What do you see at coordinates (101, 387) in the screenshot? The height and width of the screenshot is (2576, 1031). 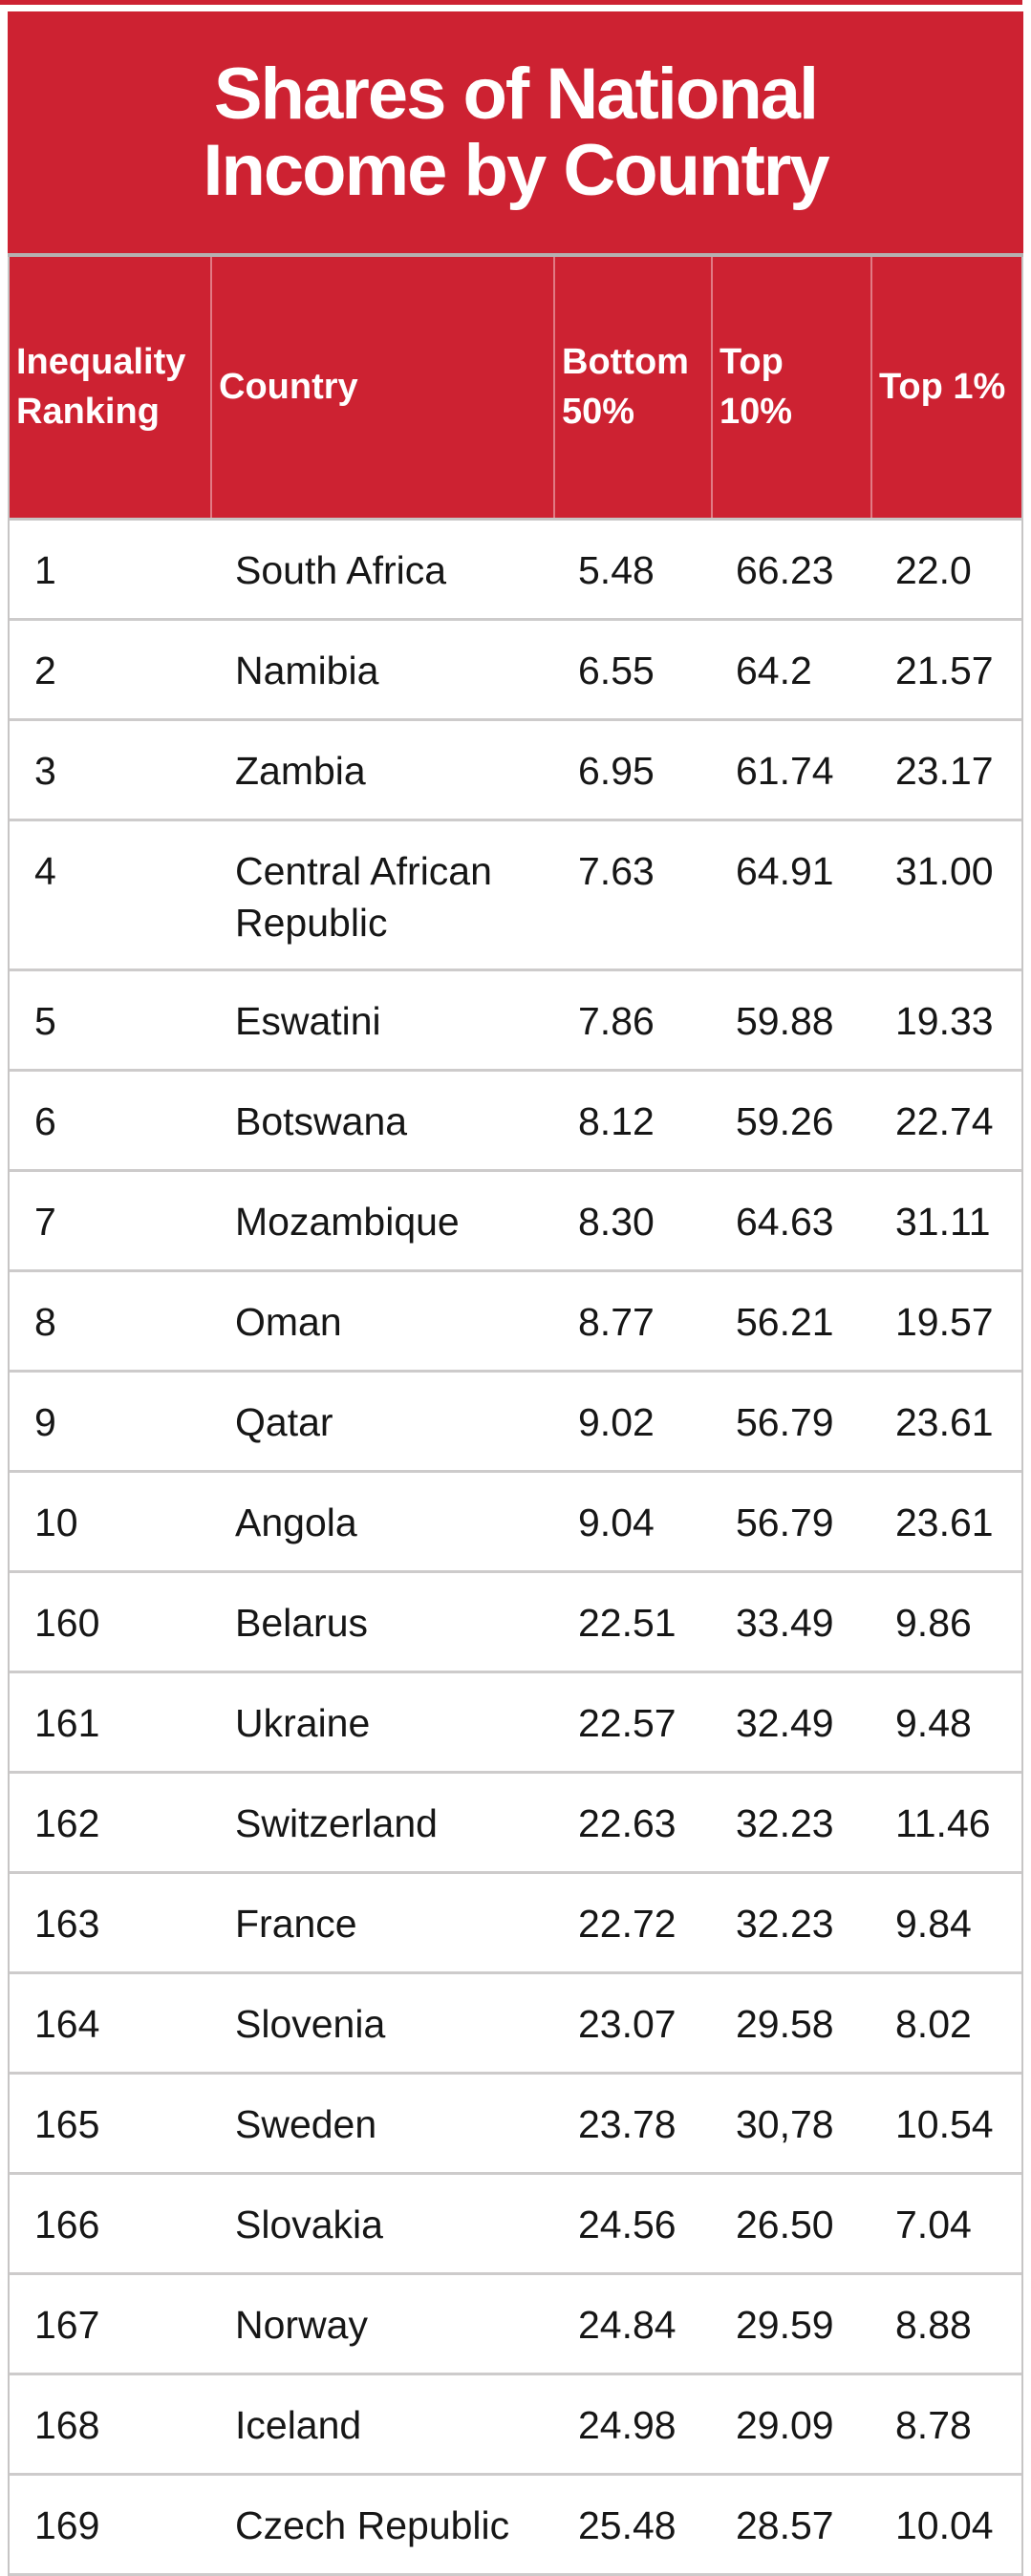 I see `column-header-label: Inequality Ranking` at bounding box center [101, 387].